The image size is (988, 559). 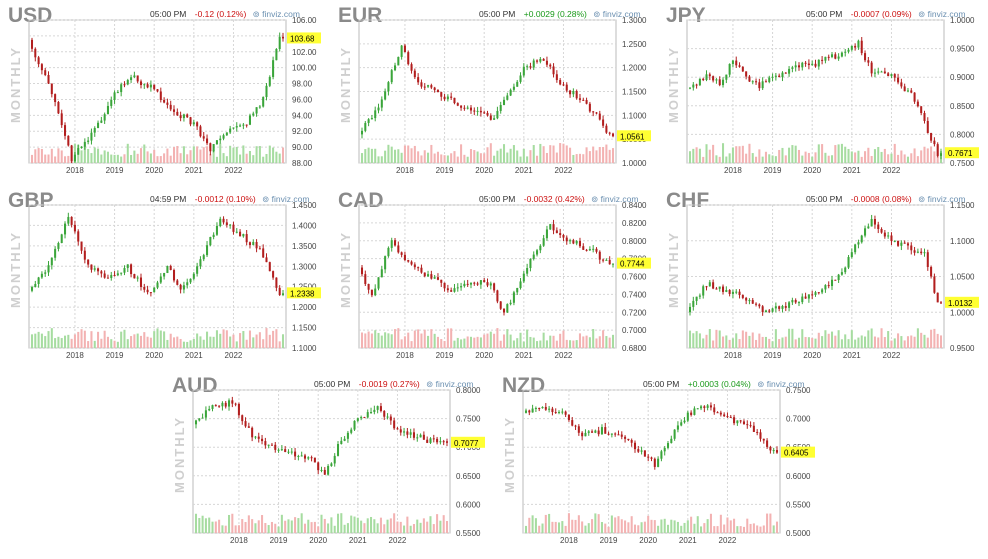 I want to click on y-tick-label: 0.9500, so click(x=962, y=49).